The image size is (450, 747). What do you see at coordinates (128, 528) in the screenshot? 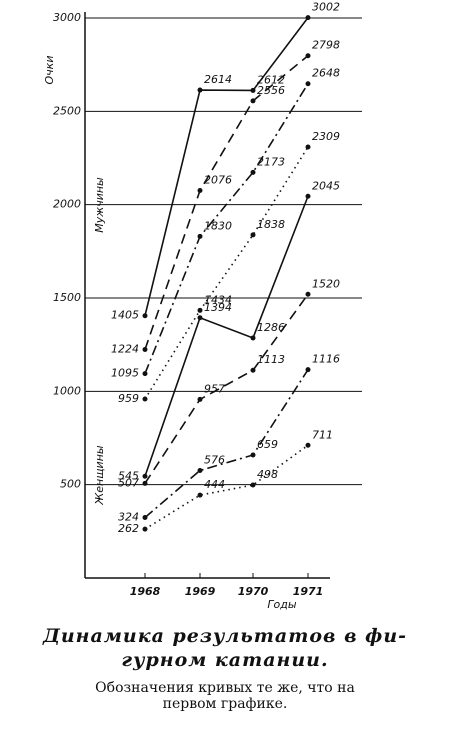
I see `data-label: 262` at bounding box center [128, 528].